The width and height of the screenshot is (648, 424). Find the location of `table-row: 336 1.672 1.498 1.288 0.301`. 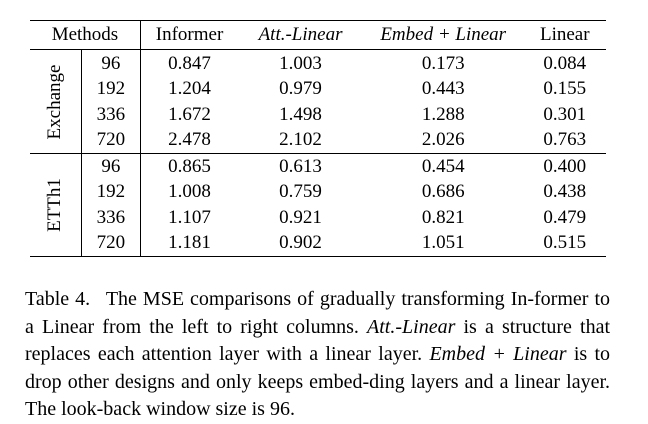

table-row: 336 1.672 1.498 1.288 0.301 is located at coordinates (318, 115).